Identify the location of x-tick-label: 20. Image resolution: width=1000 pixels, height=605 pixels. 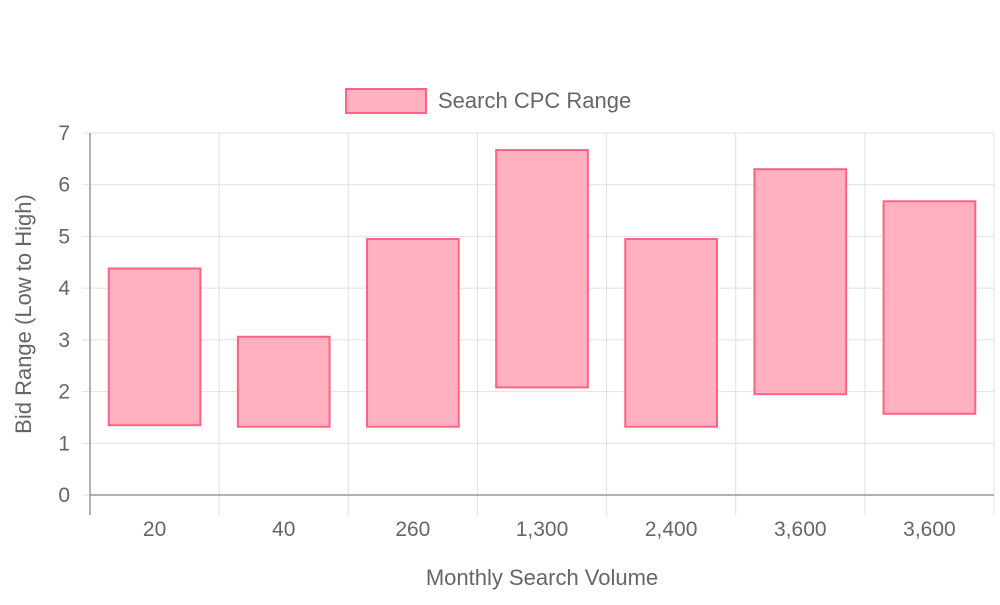
(154, 529).